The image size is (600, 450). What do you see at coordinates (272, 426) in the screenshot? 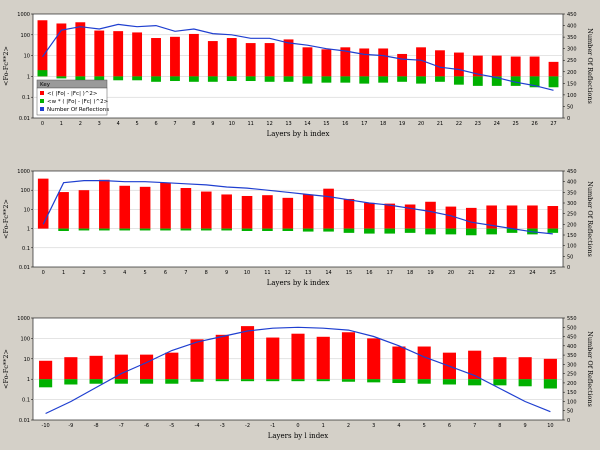
I see `x-tick-label: -1` at bounding box center [272, 426].